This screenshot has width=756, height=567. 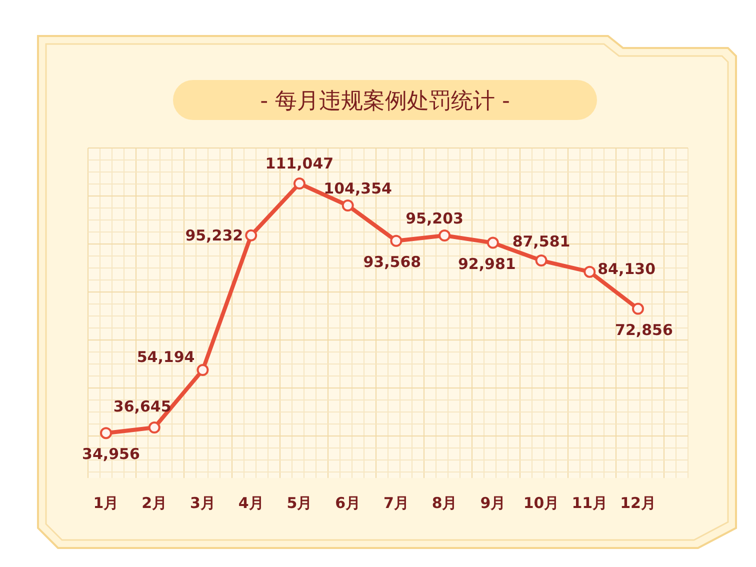 I want to click on data-label: 34,956, so click(x=111, y=454).